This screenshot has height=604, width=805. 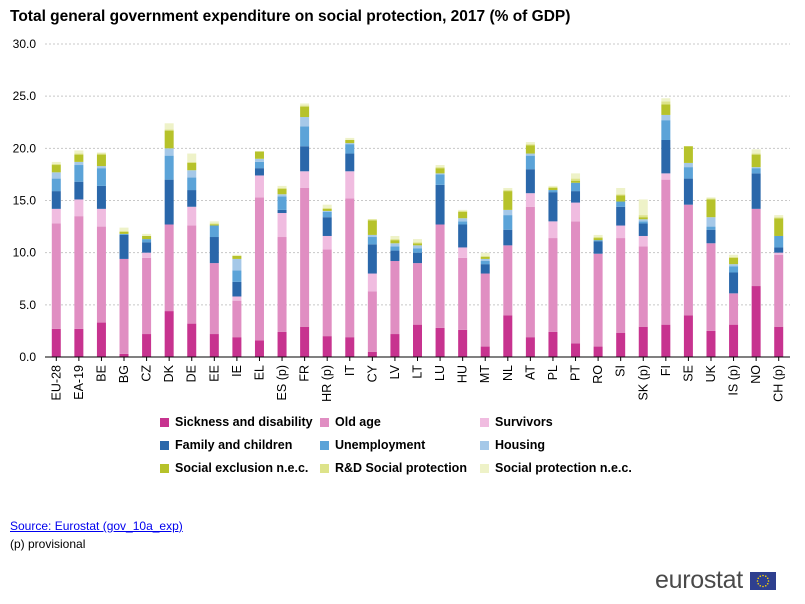 I want to click on x-tick-label: PL, so click(x=553, y=372).